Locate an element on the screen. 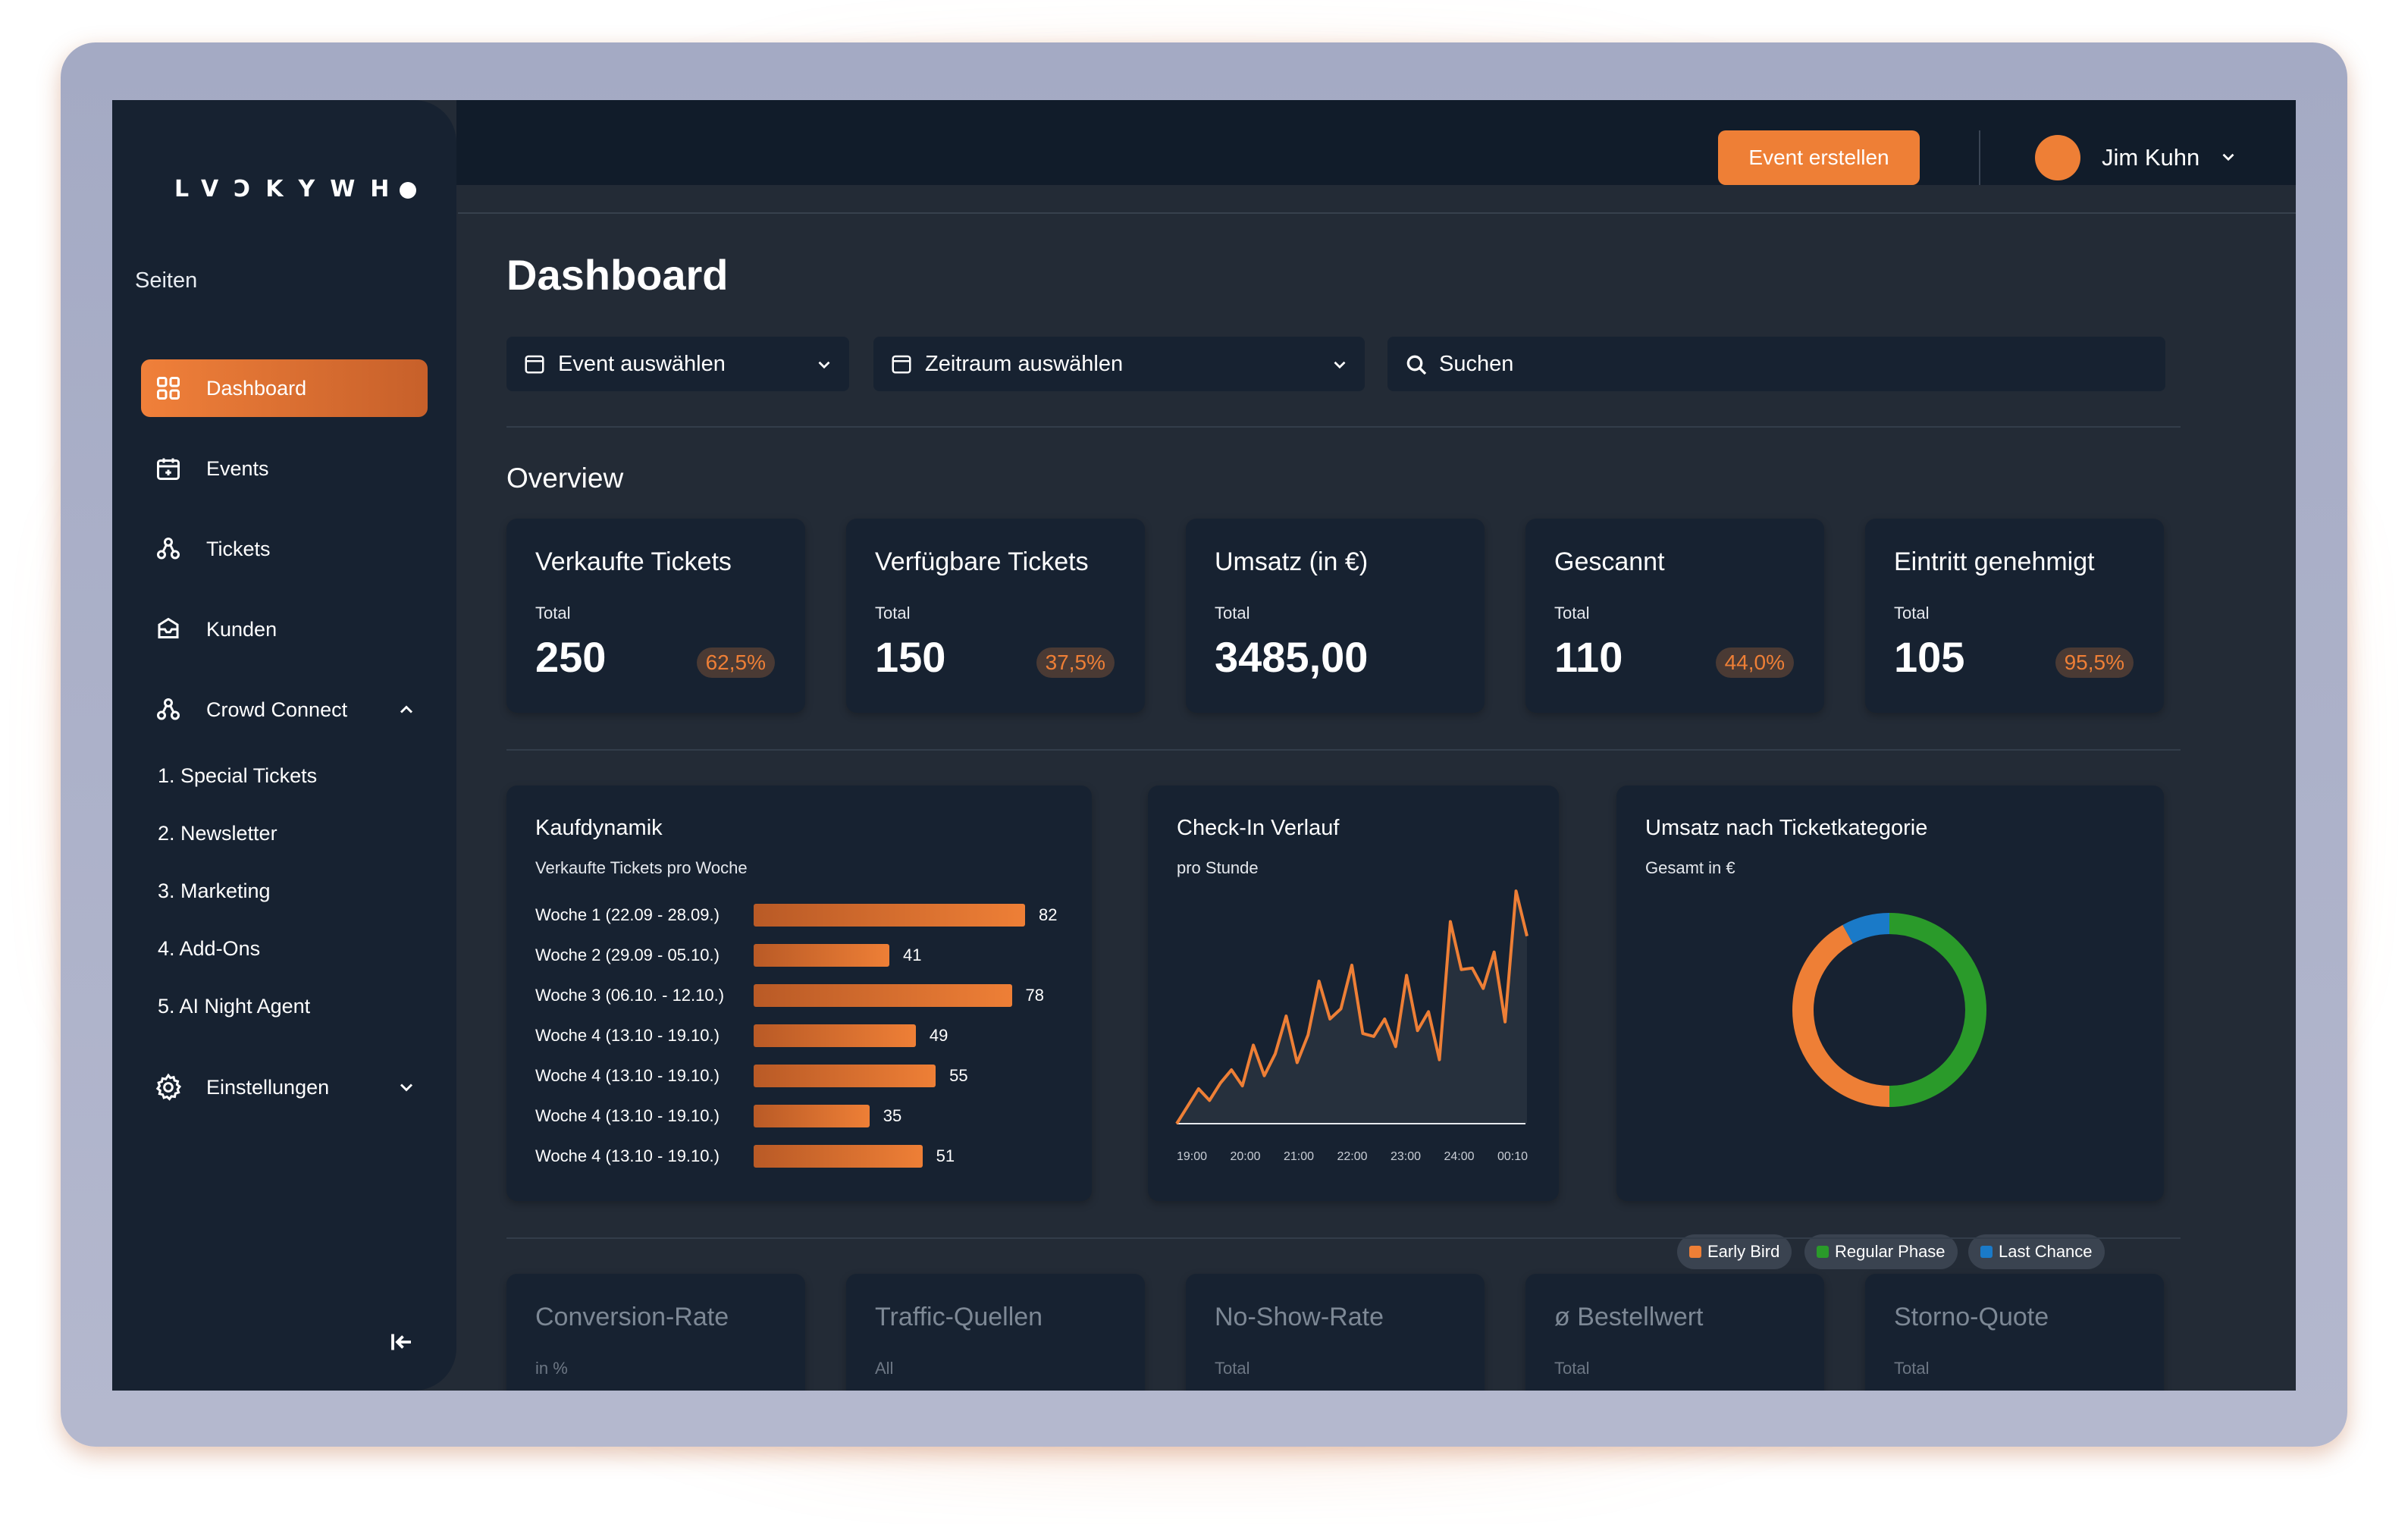 The width and height of the screenshot is (2408, 1524). stat-card-revenue: Umsatz (in €) Total 3485,00 is located at coordinates (1335, 616).